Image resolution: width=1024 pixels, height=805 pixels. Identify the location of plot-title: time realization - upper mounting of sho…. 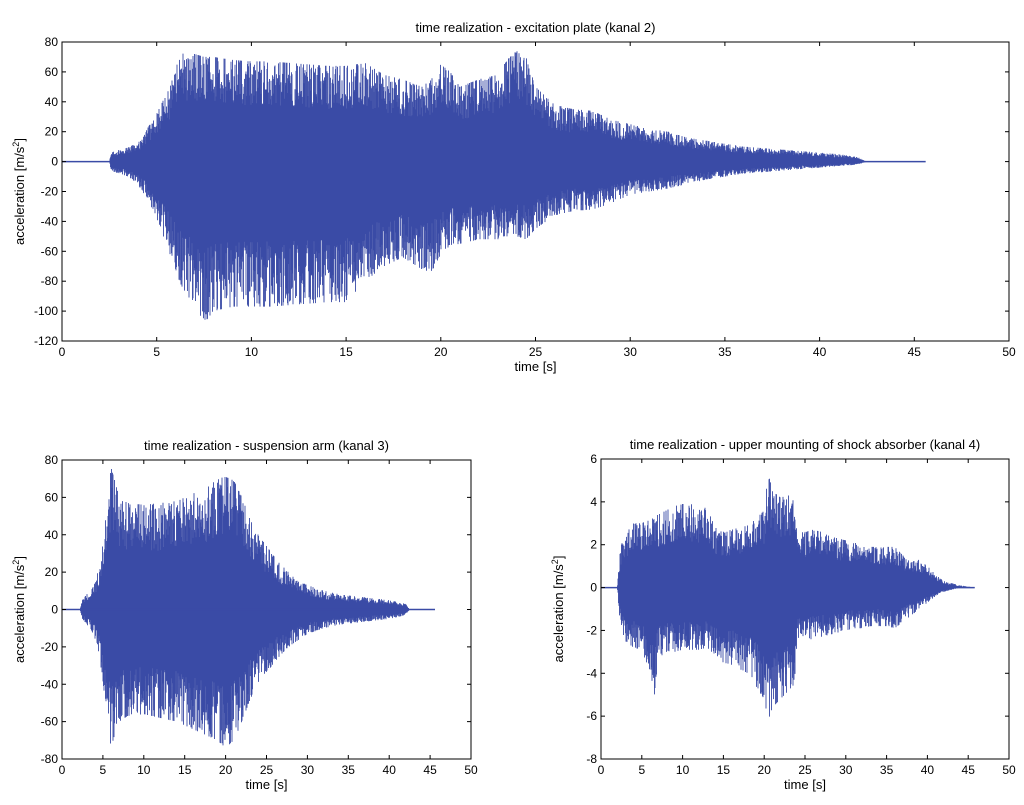
(805, 444).